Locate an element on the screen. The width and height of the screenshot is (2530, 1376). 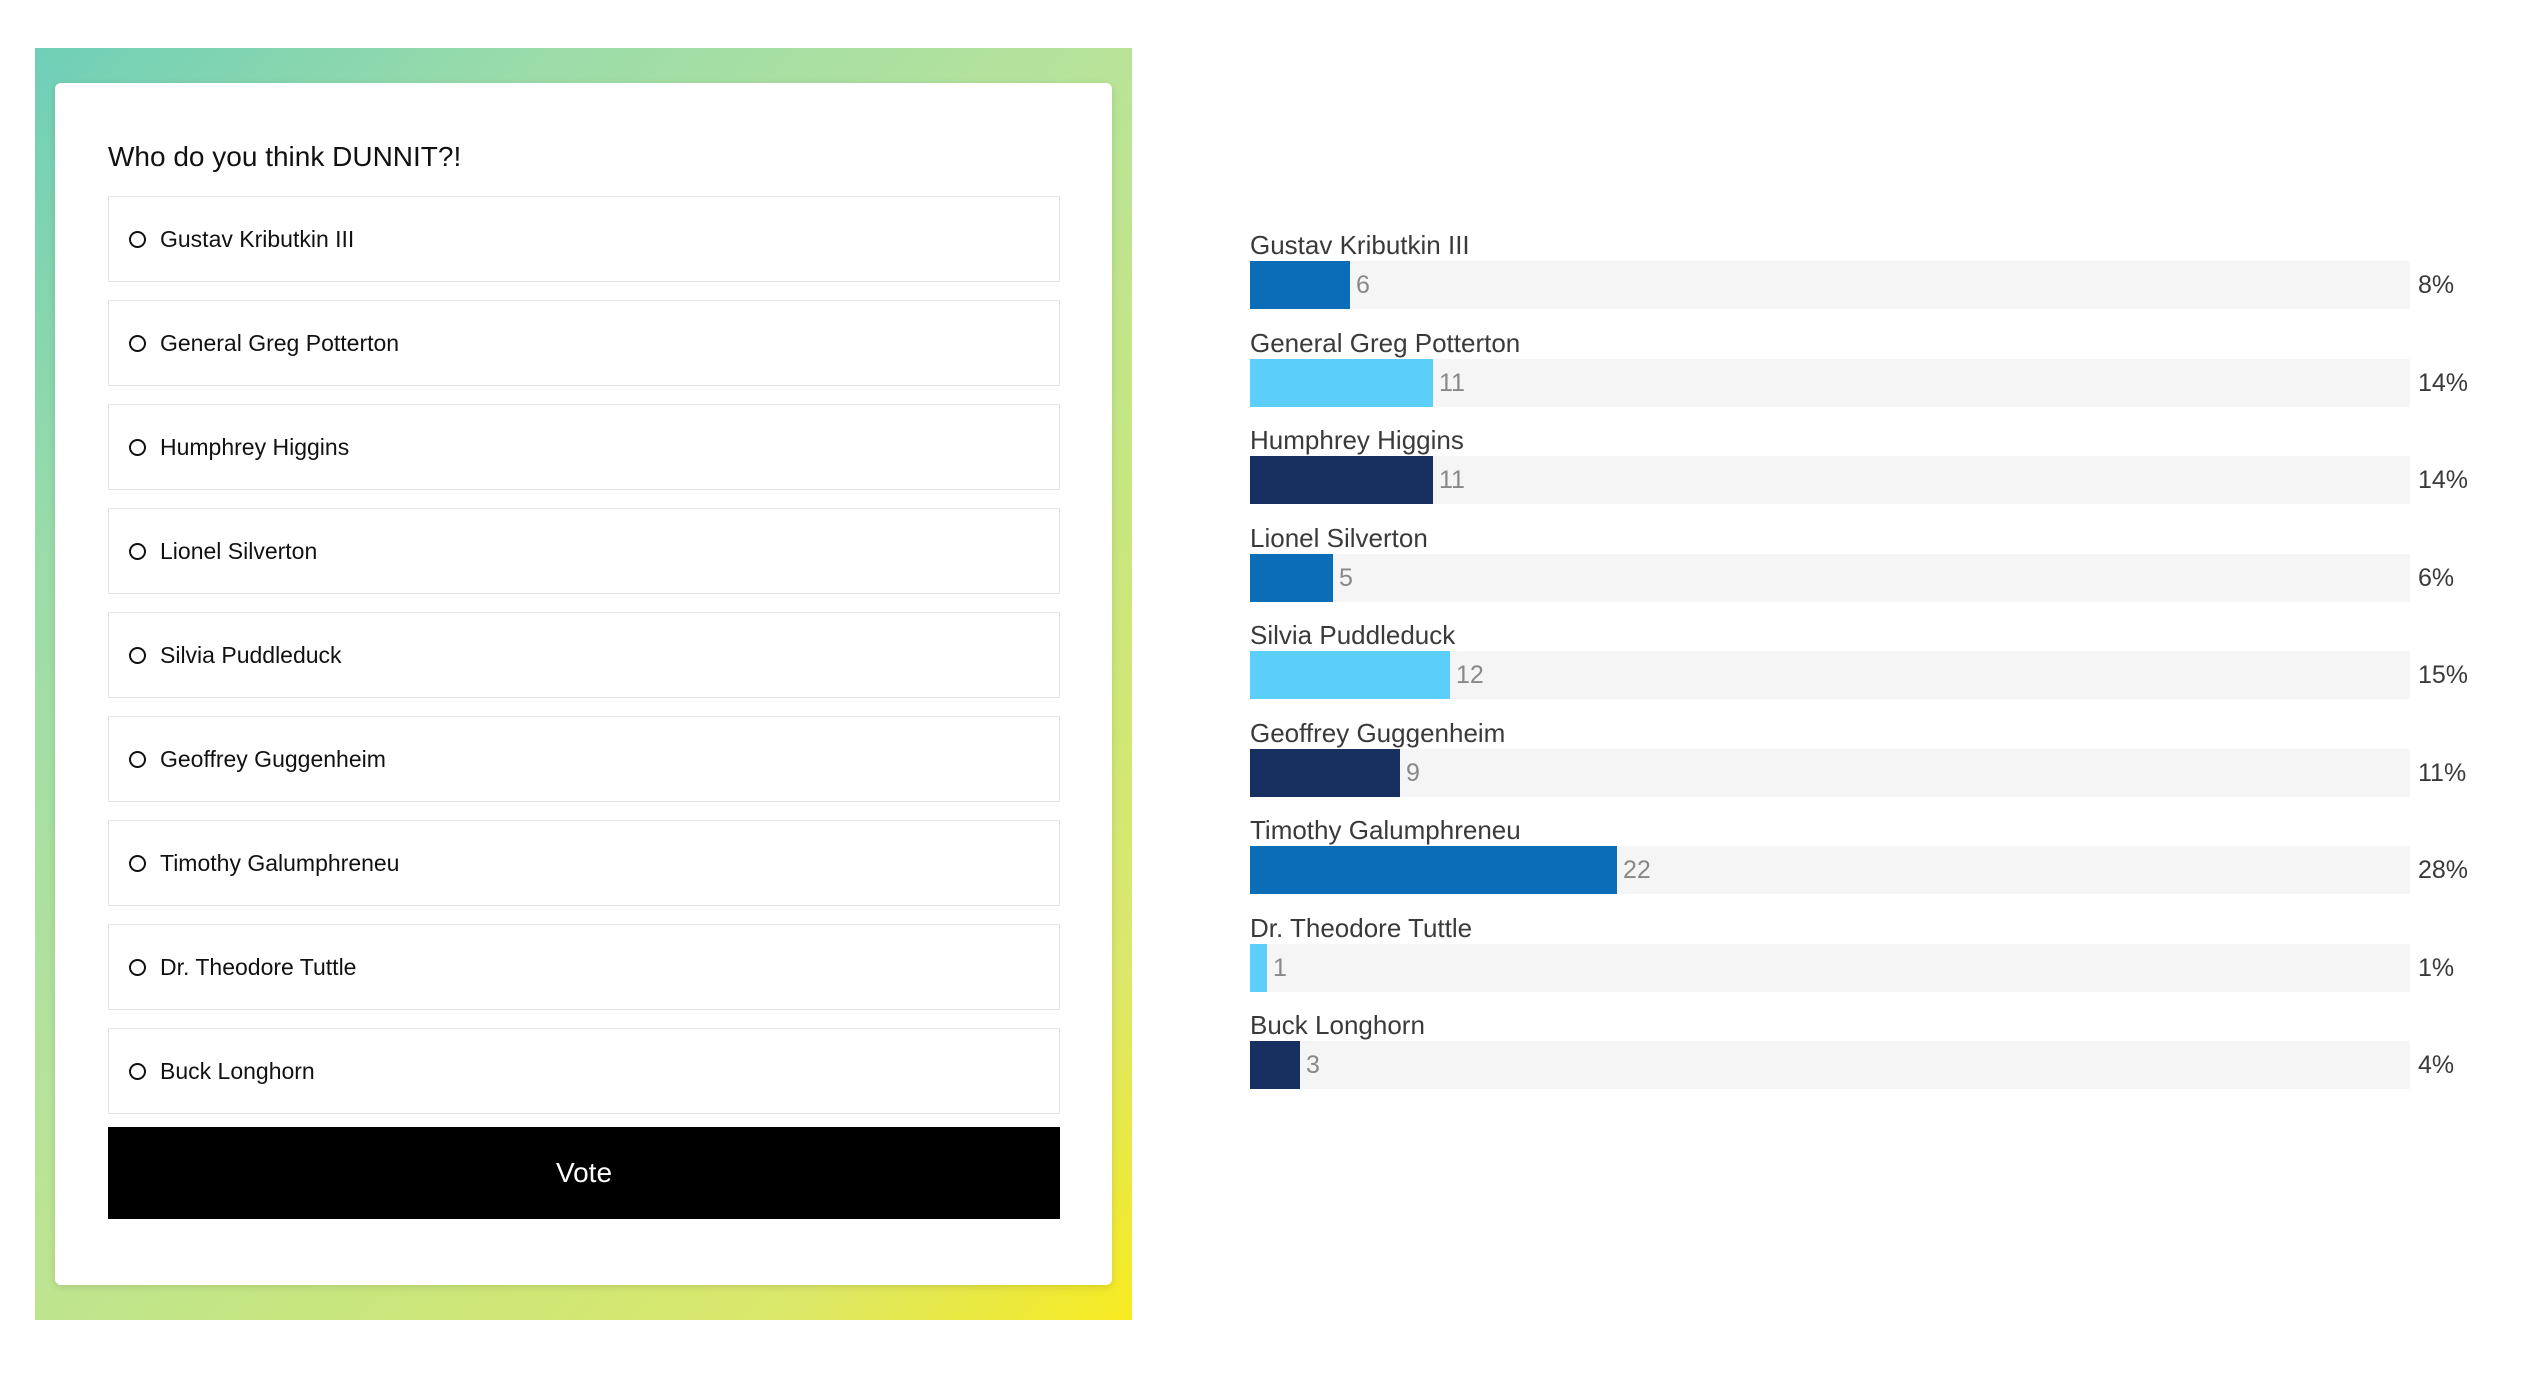
poll-option: Silvia Puddleduck is located at coordinates (584, 655).